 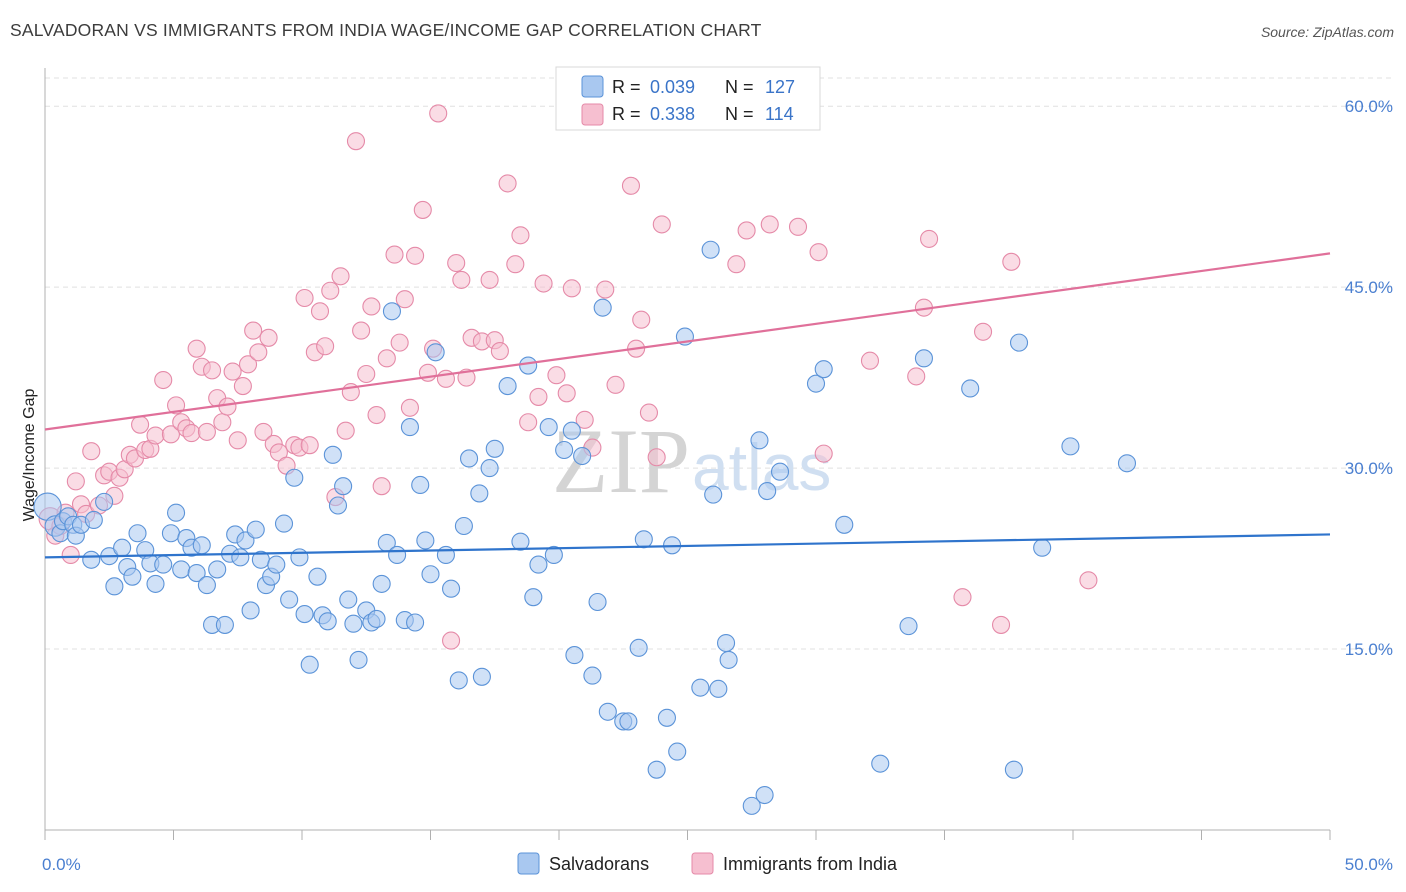 I want to click on legend-r-label-1: R =, so click(x=626, y=87).